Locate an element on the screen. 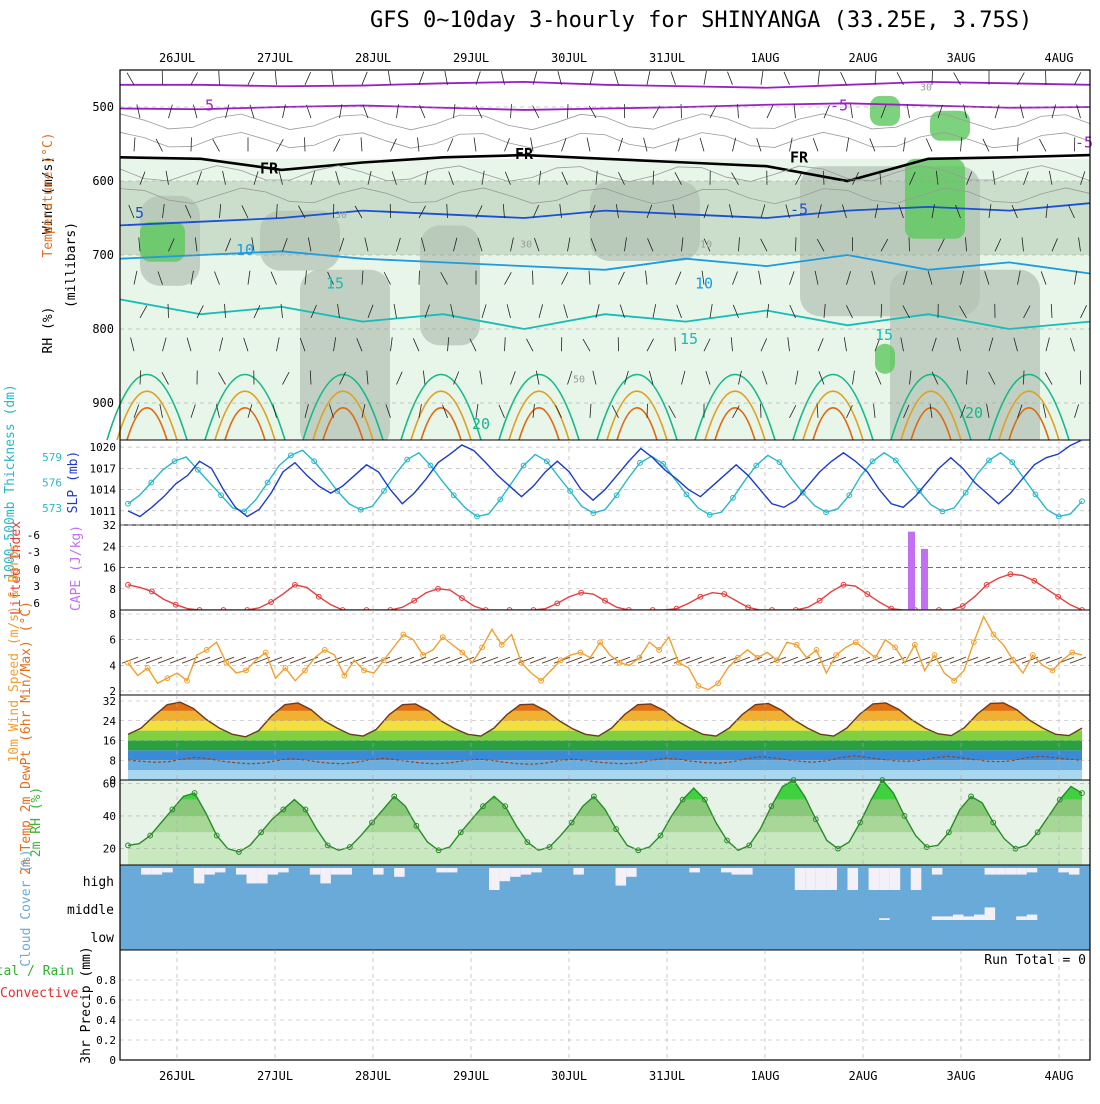  cape-tick-label: 32 is located at coordinates (109, 525).